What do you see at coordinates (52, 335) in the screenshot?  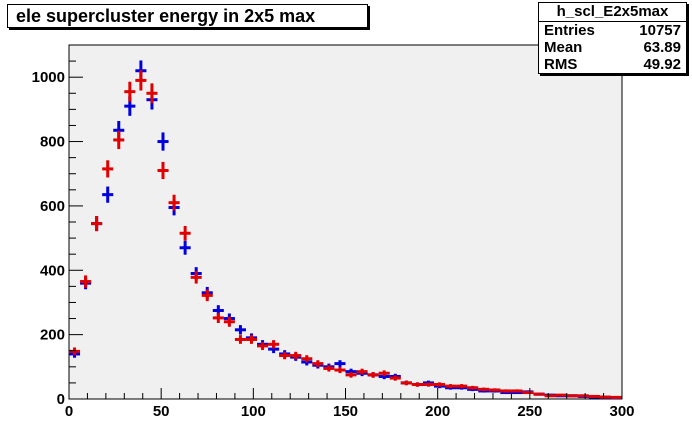 I see `y-tick-label: 200` at bounding box center [52, 335].